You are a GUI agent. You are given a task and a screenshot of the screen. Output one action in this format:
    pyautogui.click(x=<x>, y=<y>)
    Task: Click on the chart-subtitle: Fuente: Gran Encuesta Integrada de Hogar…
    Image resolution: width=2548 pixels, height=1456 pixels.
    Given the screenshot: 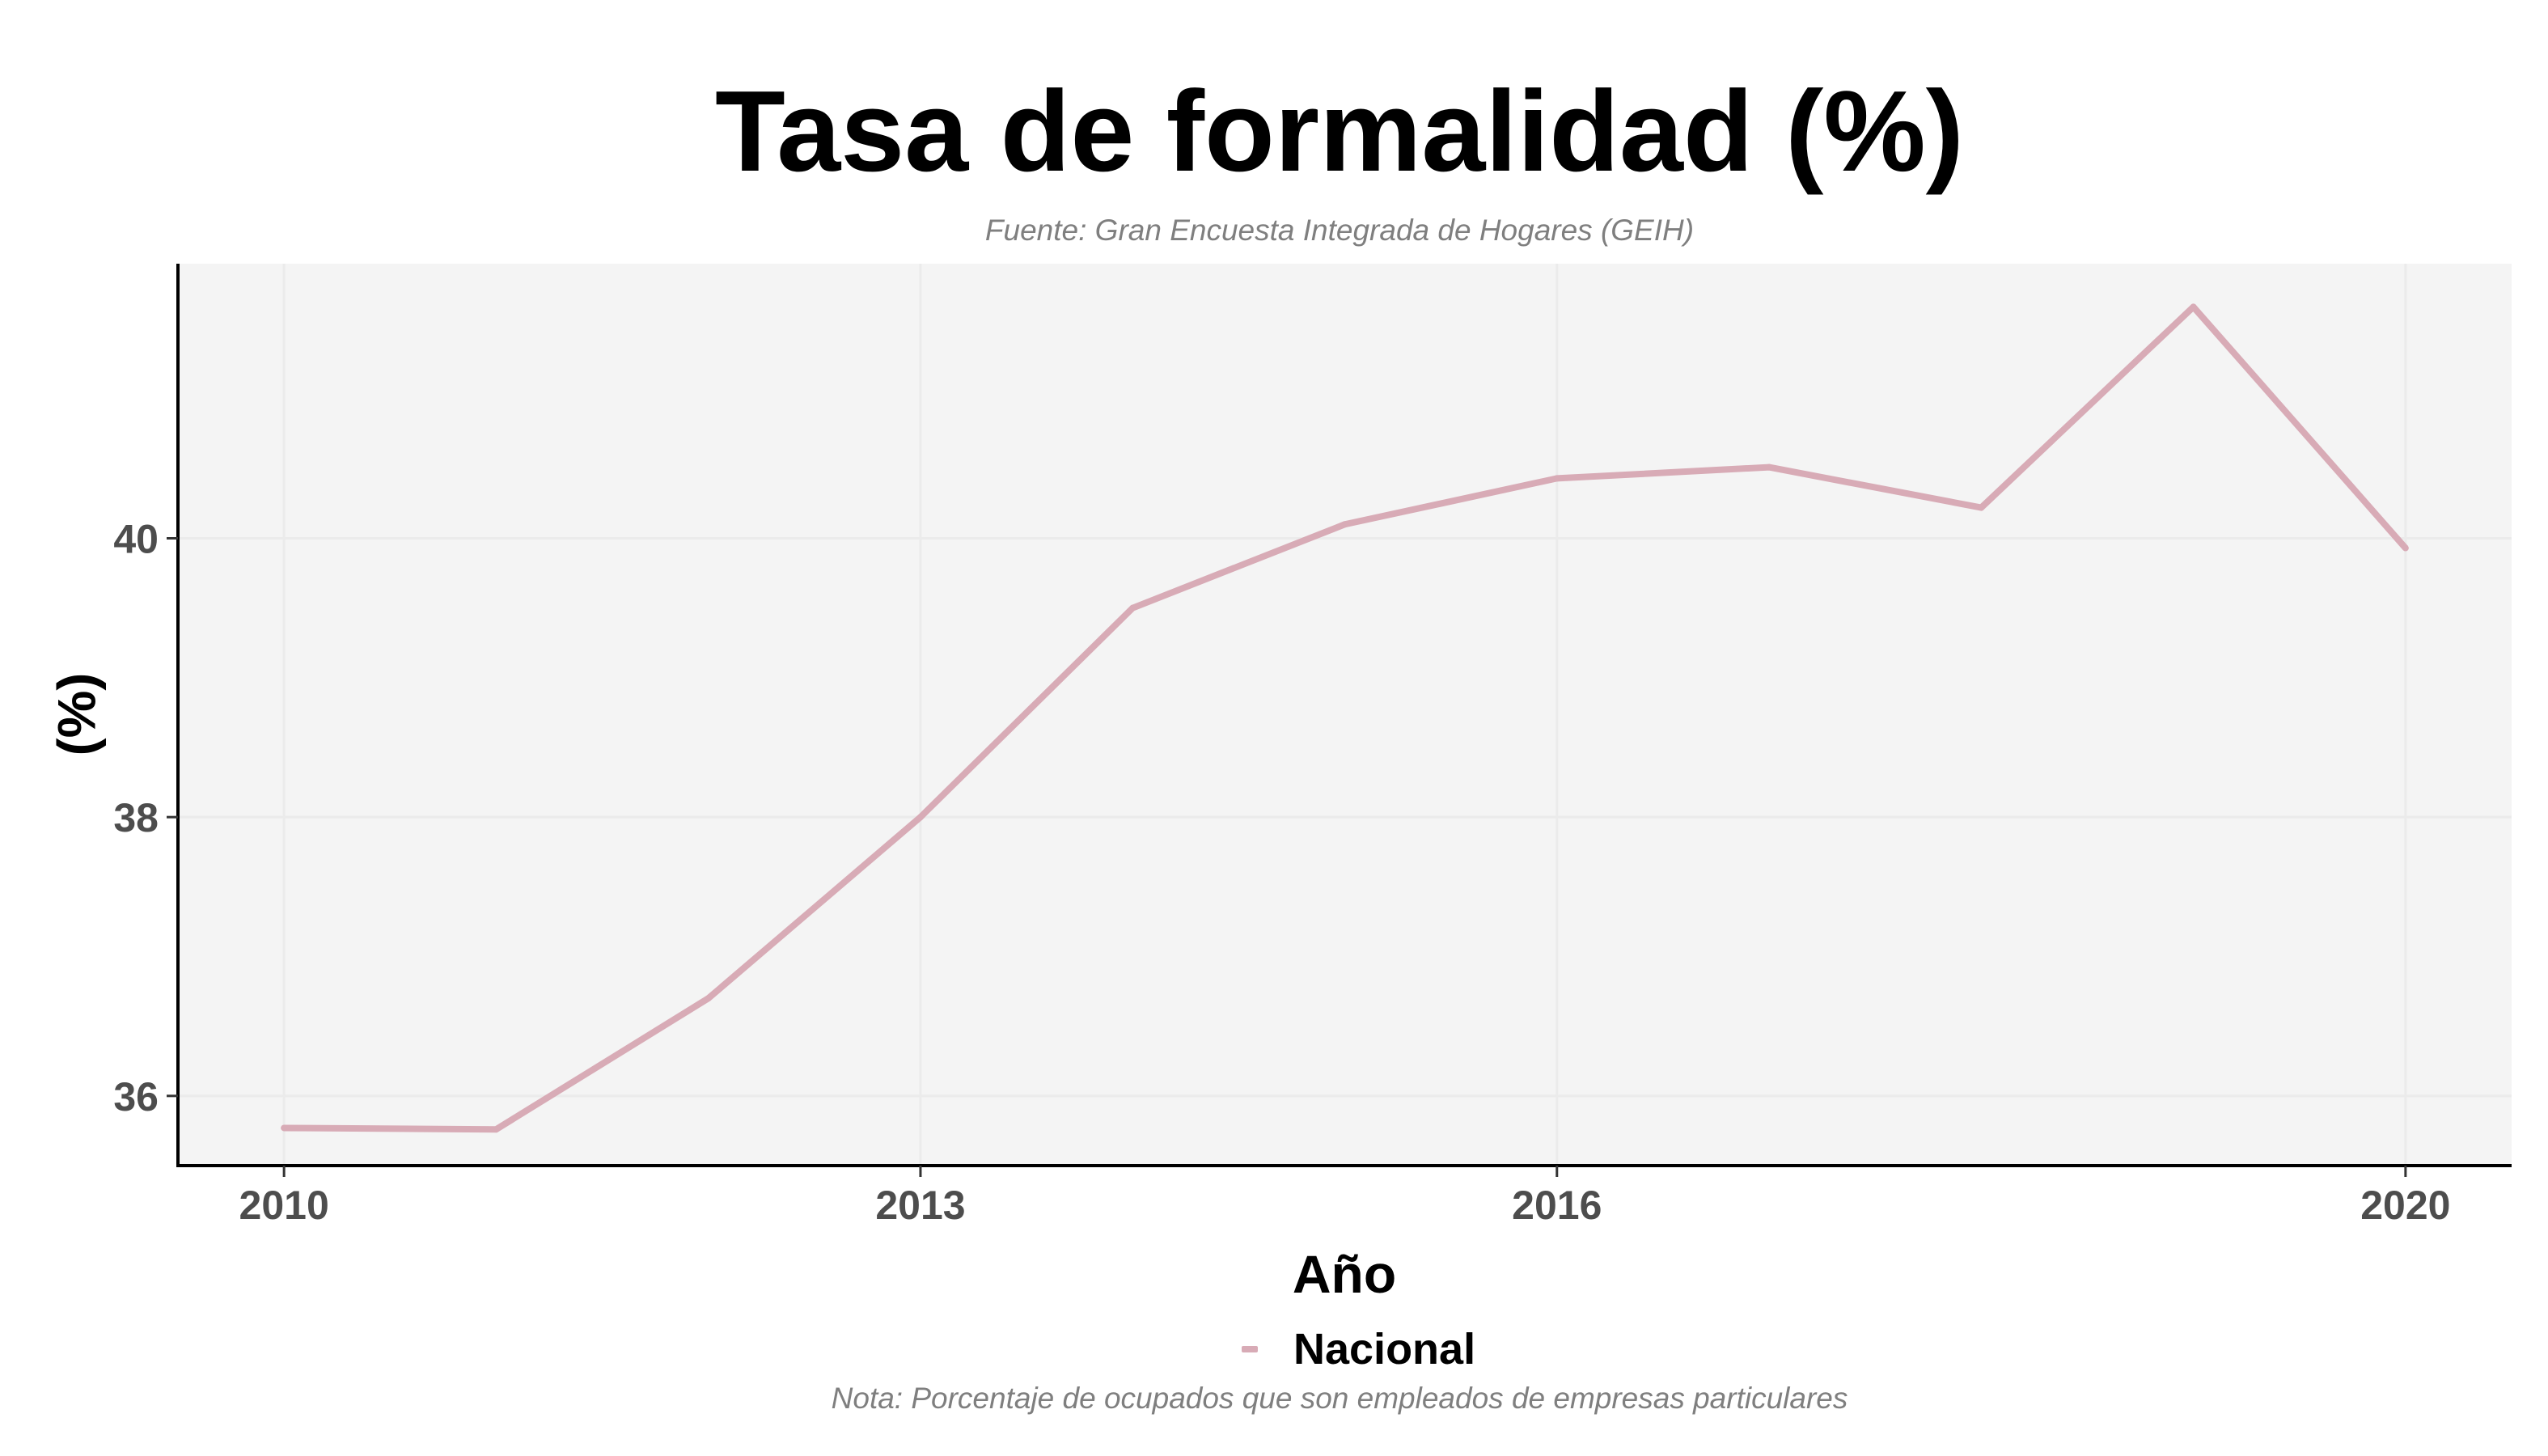 What is the action you would take?
    pyautogui.click(x=1339, y=231)
    